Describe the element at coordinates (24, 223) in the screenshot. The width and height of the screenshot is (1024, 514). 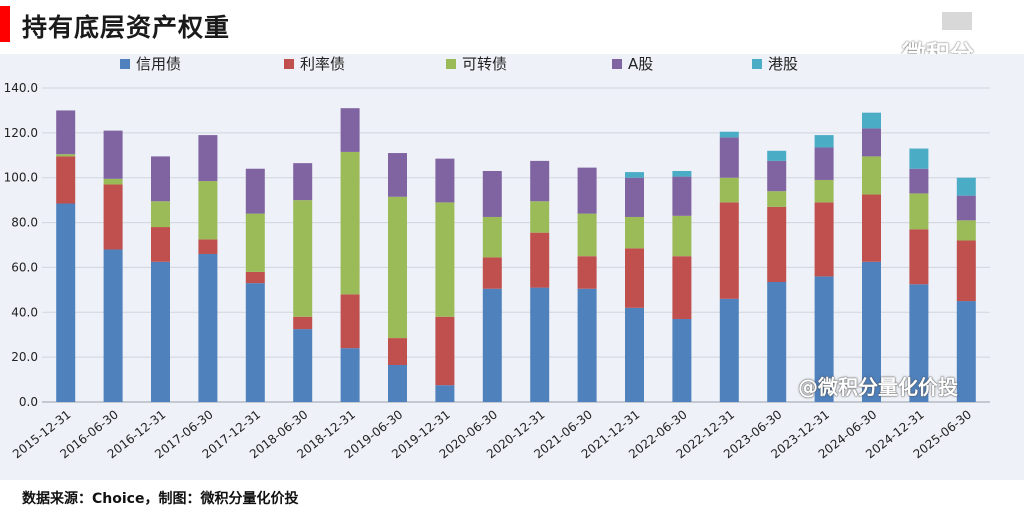
I see `y-tick-label: 80.0` at that location.